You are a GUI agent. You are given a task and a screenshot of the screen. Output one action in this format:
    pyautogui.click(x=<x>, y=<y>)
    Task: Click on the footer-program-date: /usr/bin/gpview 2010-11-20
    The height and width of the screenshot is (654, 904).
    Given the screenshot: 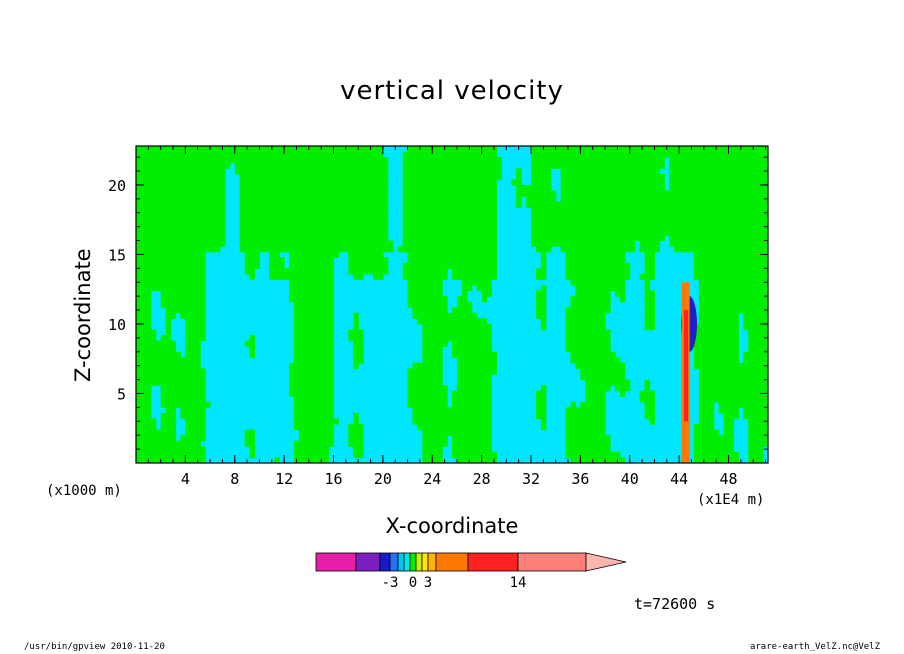 What is the action you would take?
    pyautogui.click(x=94, y=647)
    